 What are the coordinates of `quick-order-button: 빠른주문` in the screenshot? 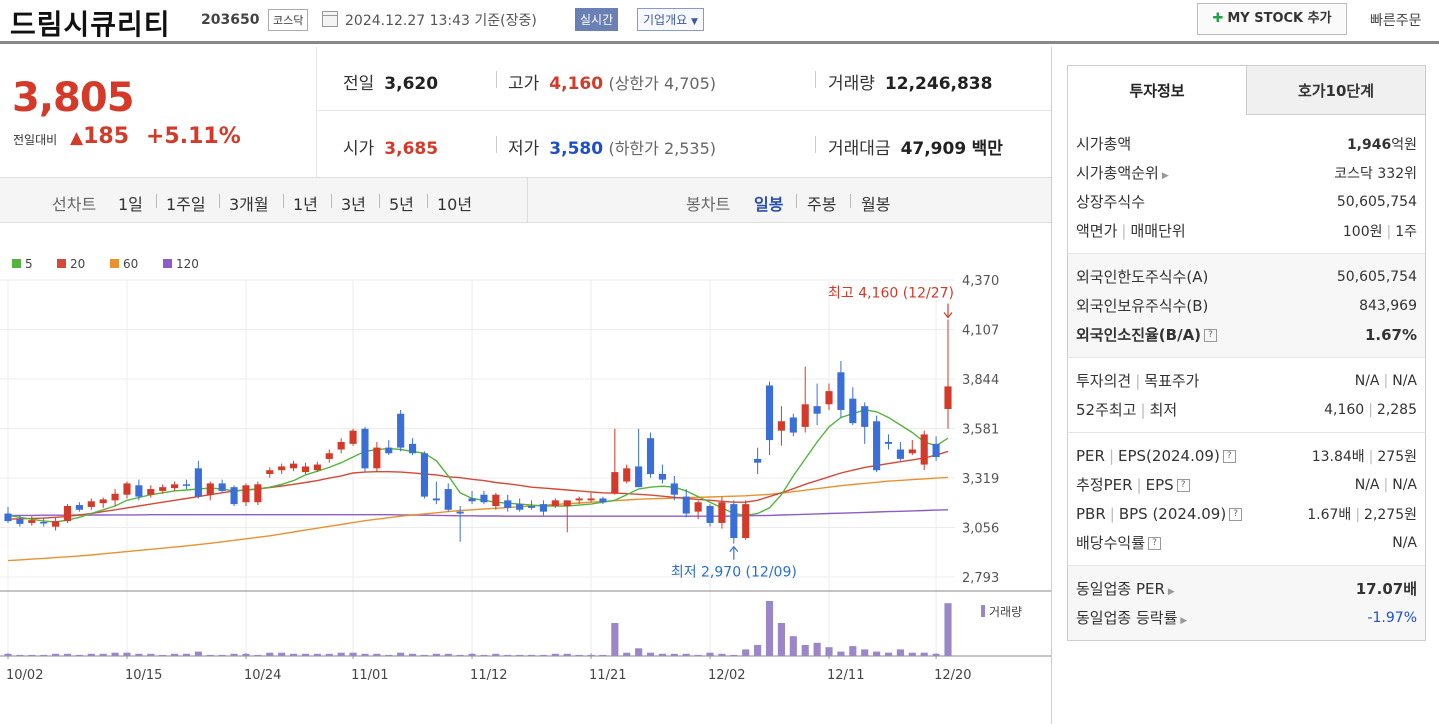 It's located at (1396, 21).